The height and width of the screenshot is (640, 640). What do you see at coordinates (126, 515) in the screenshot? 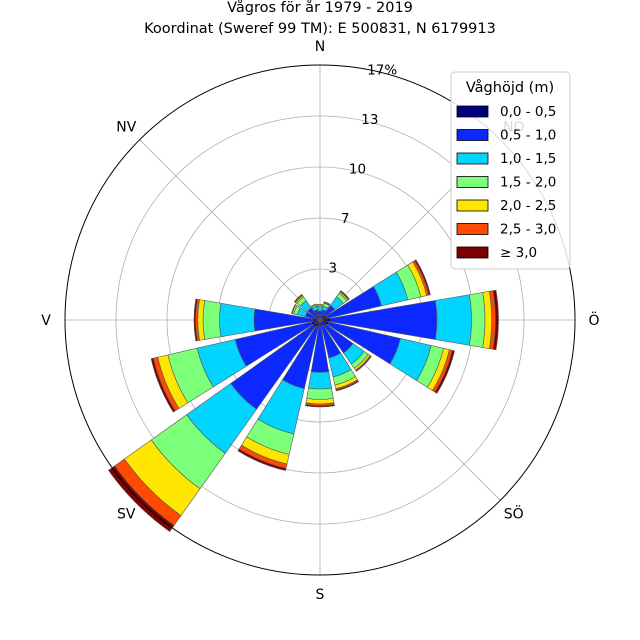
I see `direction-label-5: SV` at bounding box center [126, 515].